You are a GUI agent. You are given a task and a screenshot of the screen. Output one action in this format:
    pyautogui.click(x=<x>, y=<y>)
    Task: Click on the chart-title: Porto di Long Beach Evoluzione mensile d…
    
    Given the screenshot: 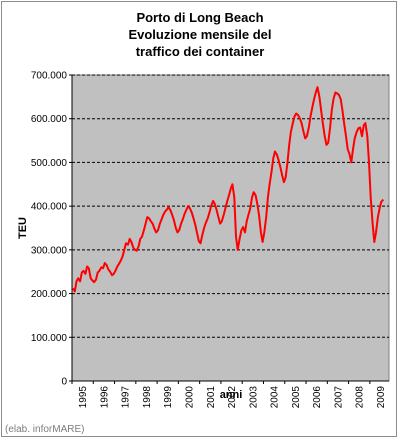 What is the action you would take?
    pyautogui.click(x=200, y=34)
    